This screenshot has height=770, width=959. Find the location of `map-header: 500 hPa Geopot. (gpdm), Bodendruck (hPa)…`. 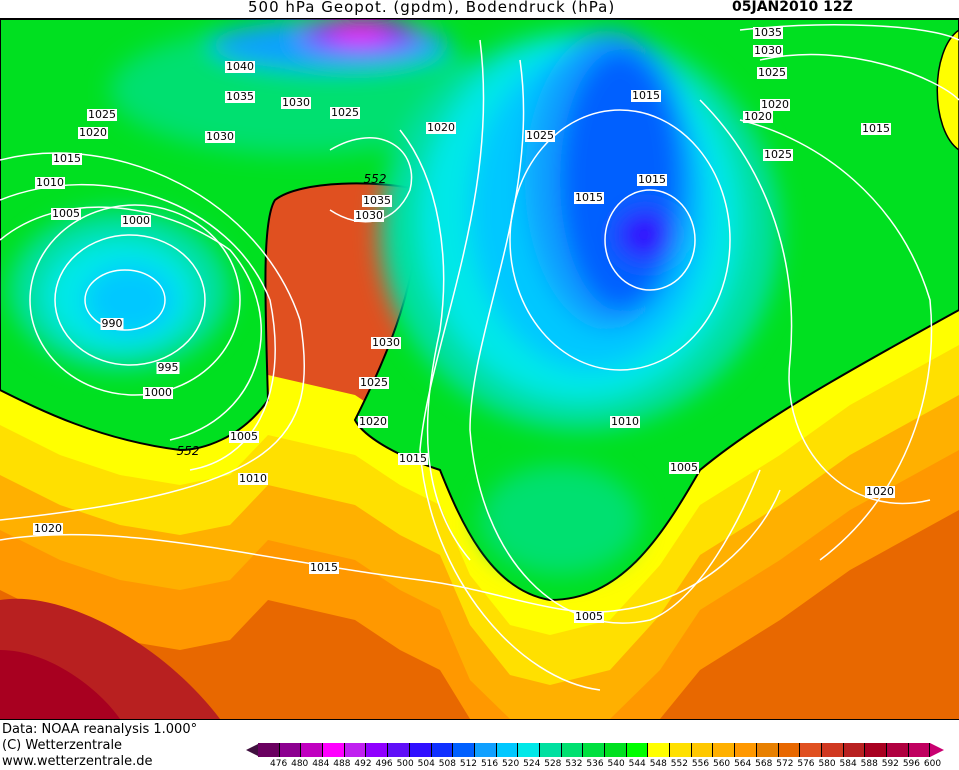

map-header: 500 hPa Geopot. (gpdm), Bodendruck (hPa)… is located at coordinates (479, 9).